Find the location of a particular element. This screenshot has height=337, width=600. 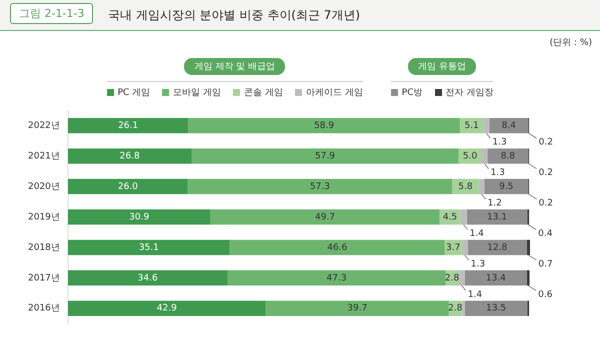

y-tick-label: 2022년 is located at coordinates (44, 125).